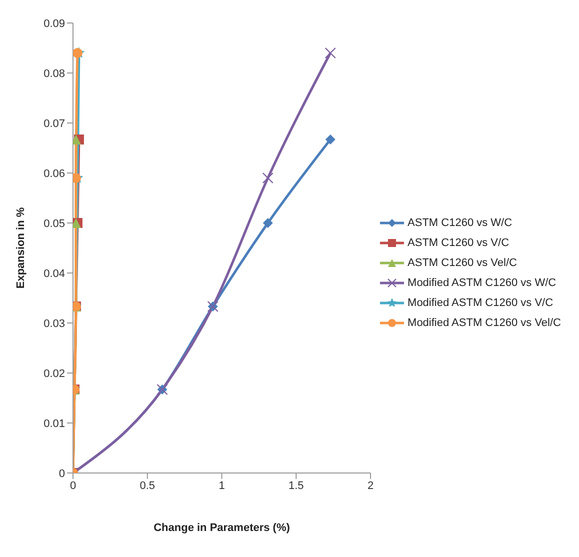 The image size is (579, 557). What do you see at coordinates (73, 486) in the screenshot?
I see `x-tick-label: 0` at bounding box center [73, 486].